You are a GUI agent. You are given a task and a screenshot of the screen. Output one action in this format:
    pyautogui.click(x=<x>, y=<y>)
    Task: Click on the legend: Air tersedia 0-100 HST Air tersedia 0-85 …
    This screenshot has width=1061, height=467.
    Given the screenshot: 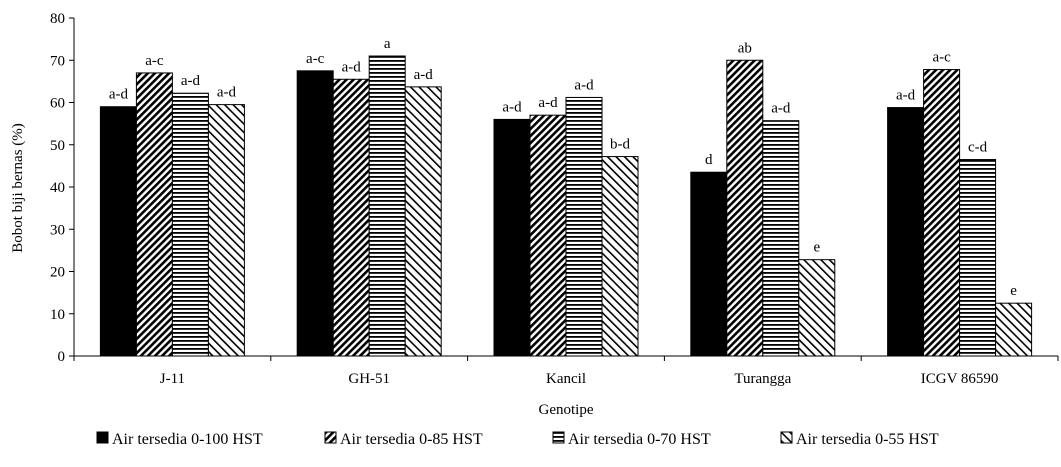 What is the action you would take?
    pyautogui.click(x=517, y=439)
    